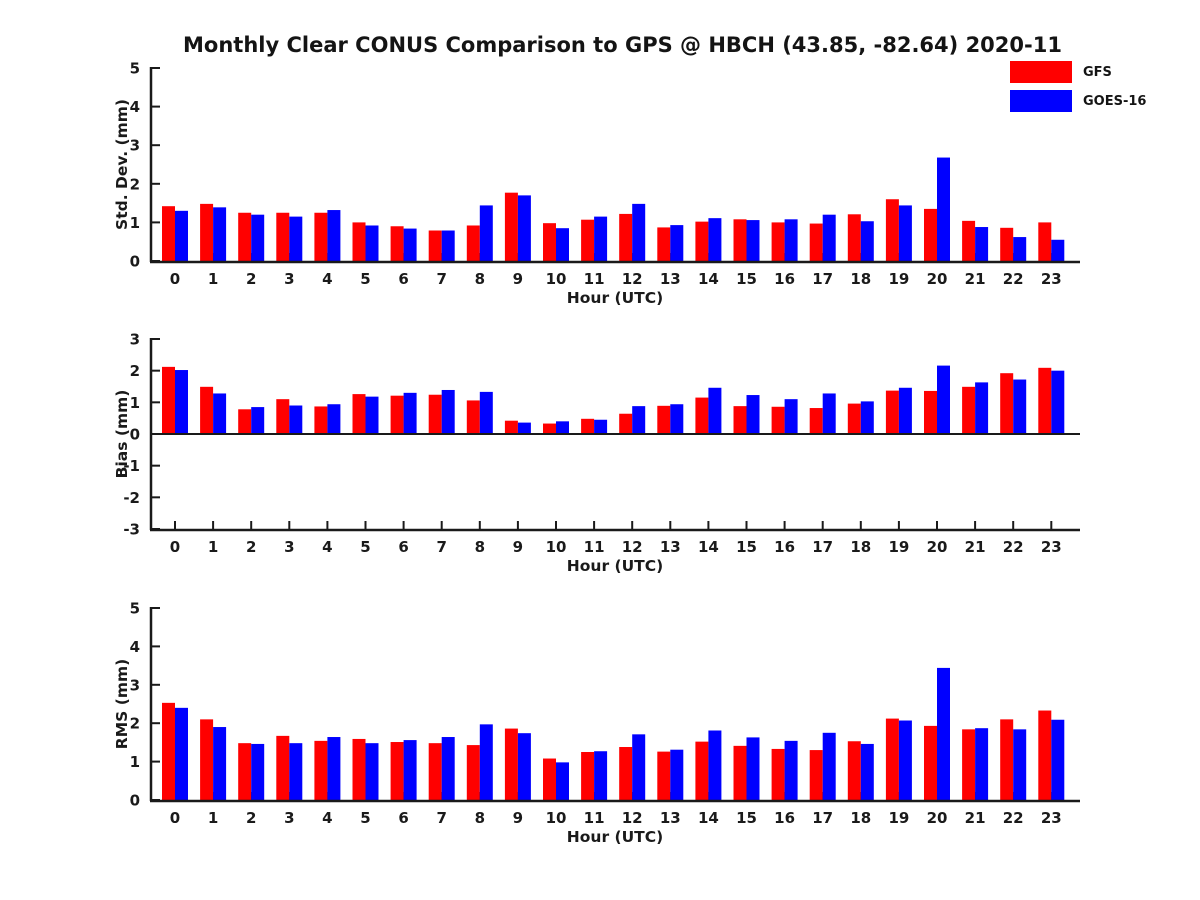 This screenshot has height=900, width=1200. Describe the element at coordinates (175, 818) in the screenshot. I see `x-tick-label: 0` at that location.